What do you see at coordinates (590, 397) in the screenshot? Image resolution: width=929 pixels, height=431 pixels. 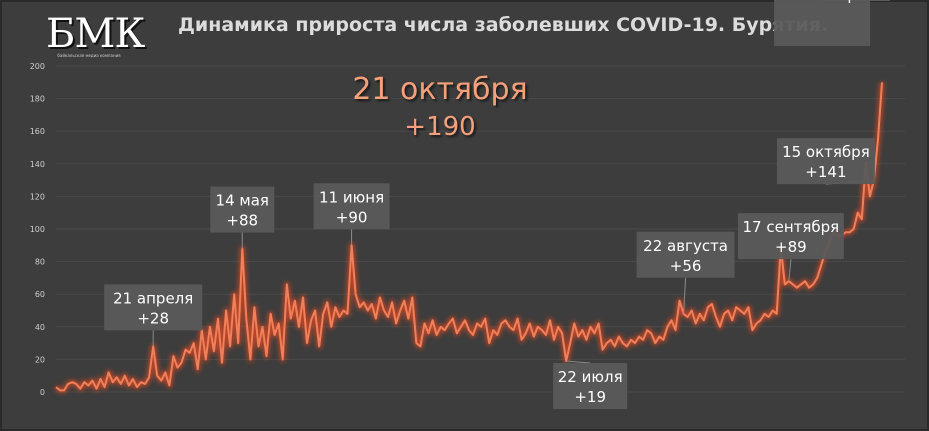 I see `callout-value: +19` at bounding box center [590, 397].